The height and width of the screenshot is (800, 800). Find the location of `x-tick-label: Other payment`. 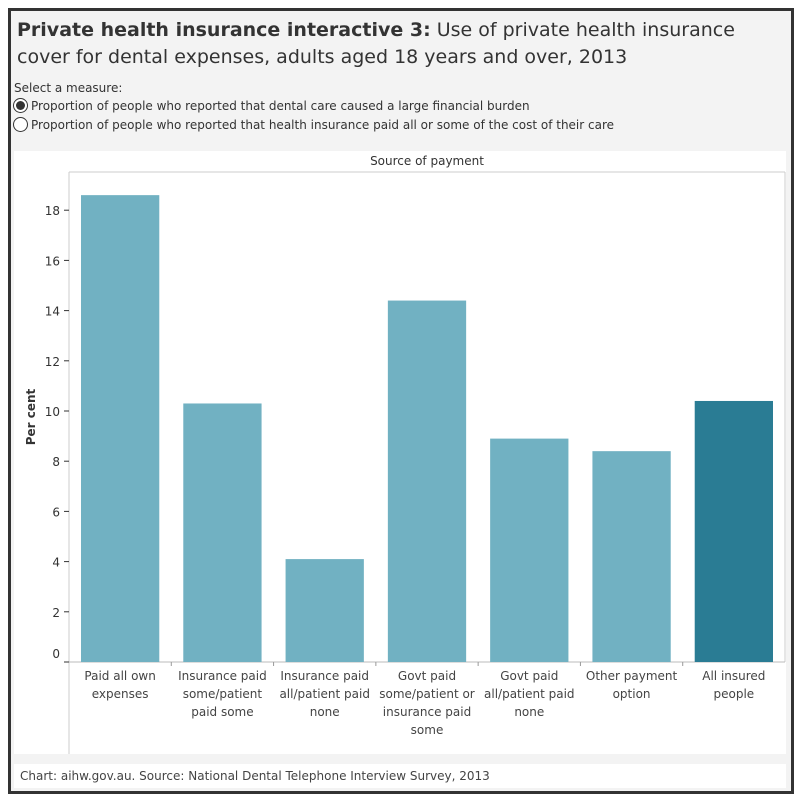

x-tick-label: Other payment is located at coordinates (632, 676).